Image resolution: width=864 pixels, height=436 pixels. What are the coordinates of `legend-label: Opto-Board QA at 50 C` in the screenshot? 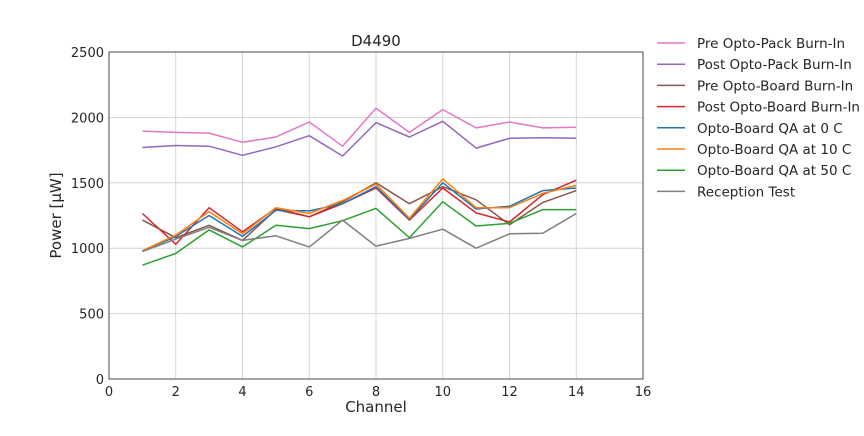 It's located at (774, 171).